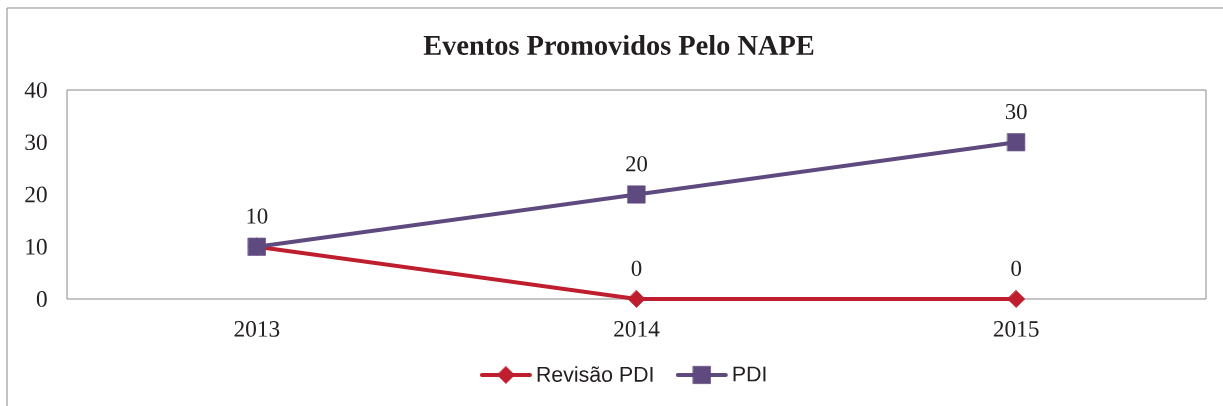  What do you see at coordinates (36, 194) in the screenshot?
I see `y-tick-label: 20` at bounding box center [36, 194].